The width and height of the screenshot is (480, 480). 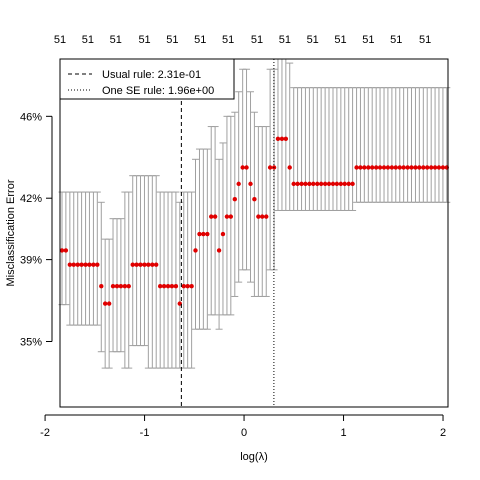 What do you see at coordinates (31, 261) in the screenshot?
I see `y-tick-label: 39%` at bounding box center [31, 261].